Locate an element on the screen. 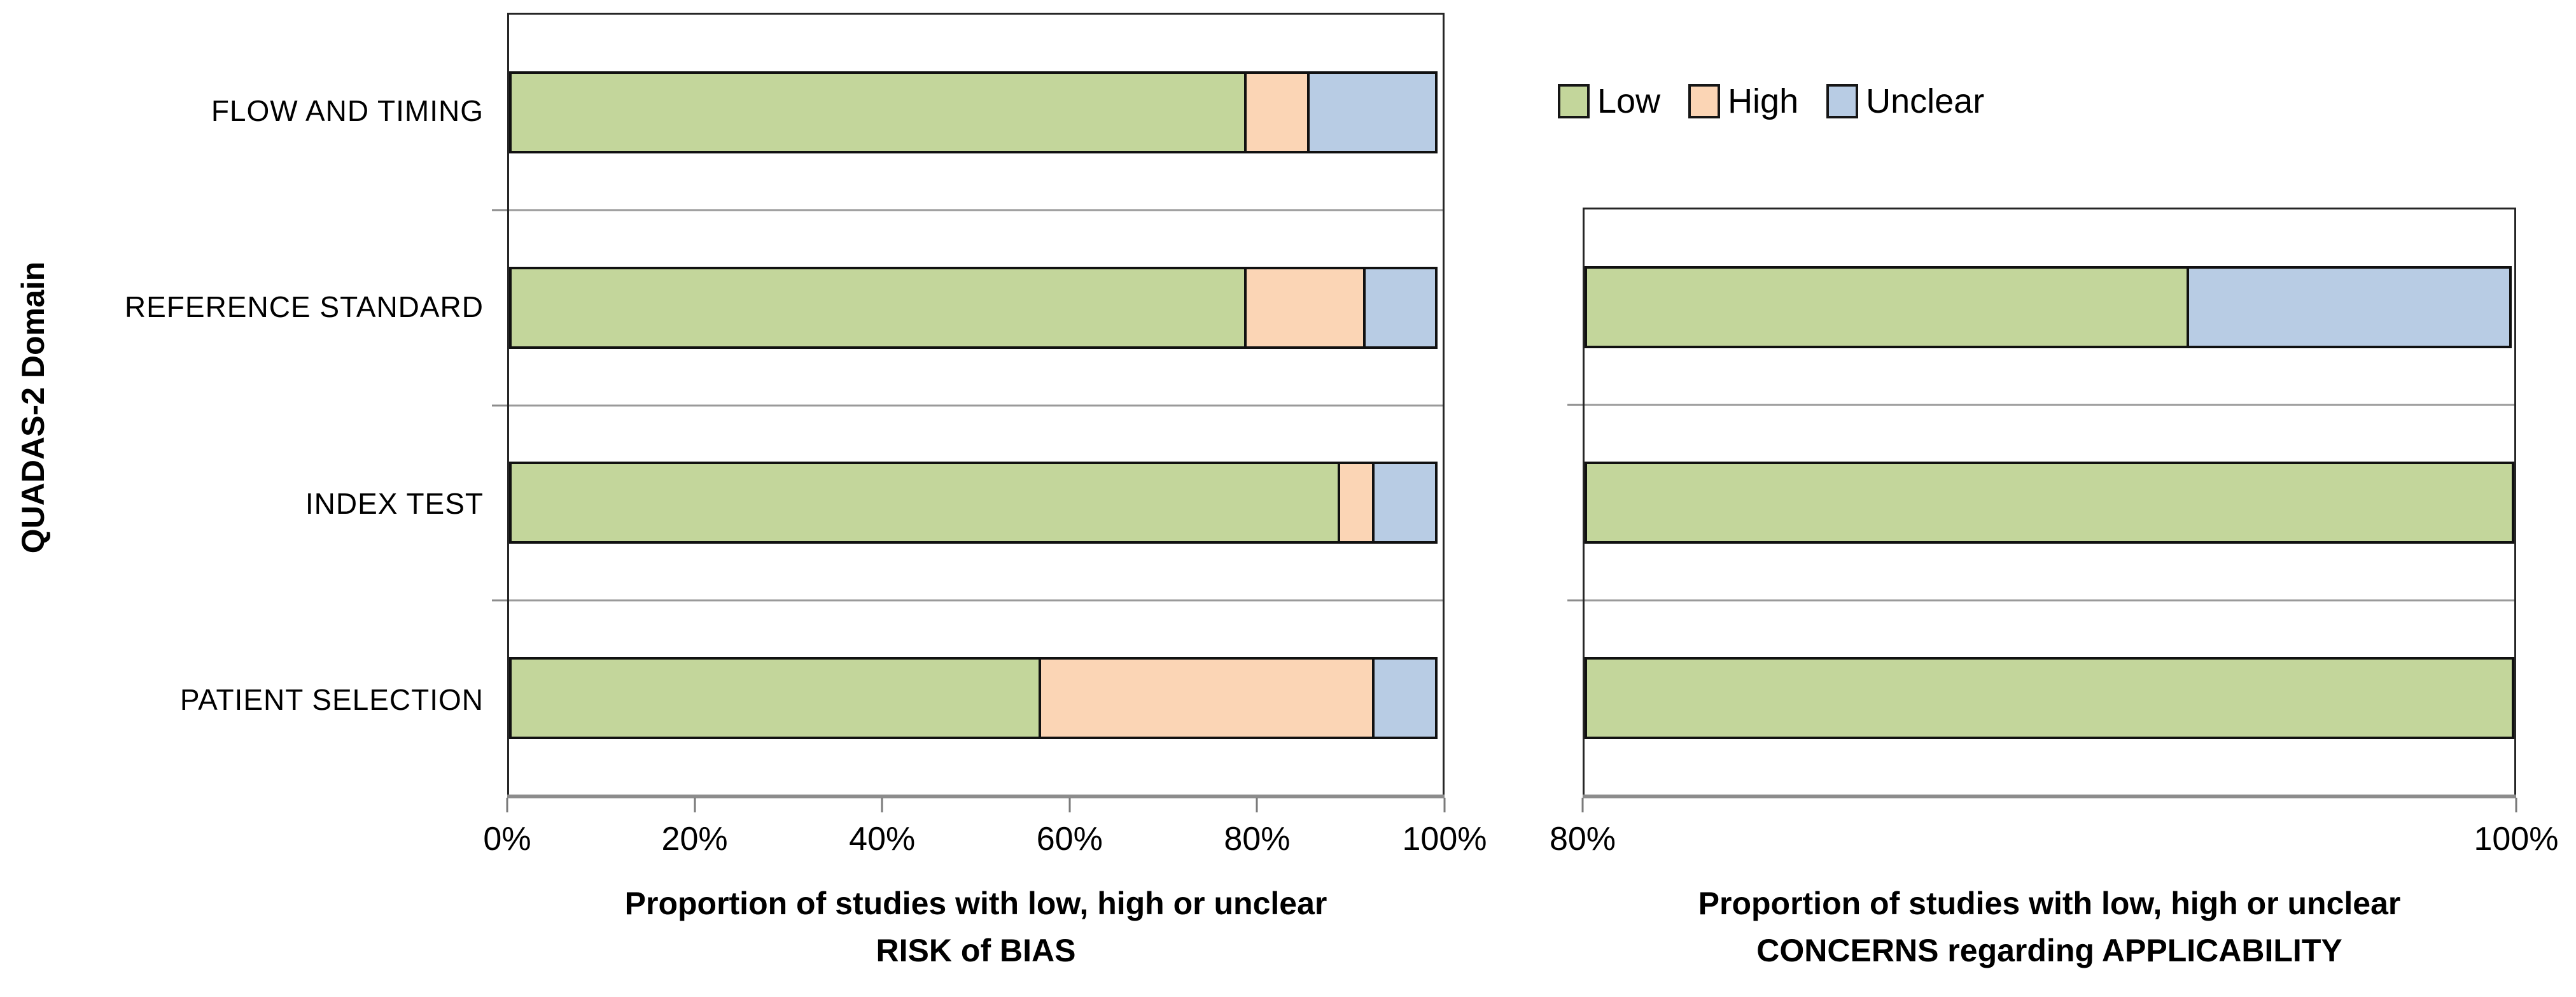 The width and height of the screenshot is (2576, 997). legend-item-low: Low is located at coordinates (1609, 101).